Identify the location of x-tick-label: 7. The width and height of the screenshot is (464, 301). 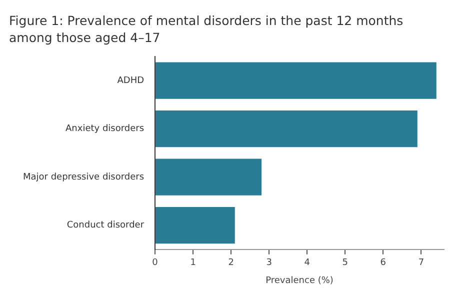
(421, 263).